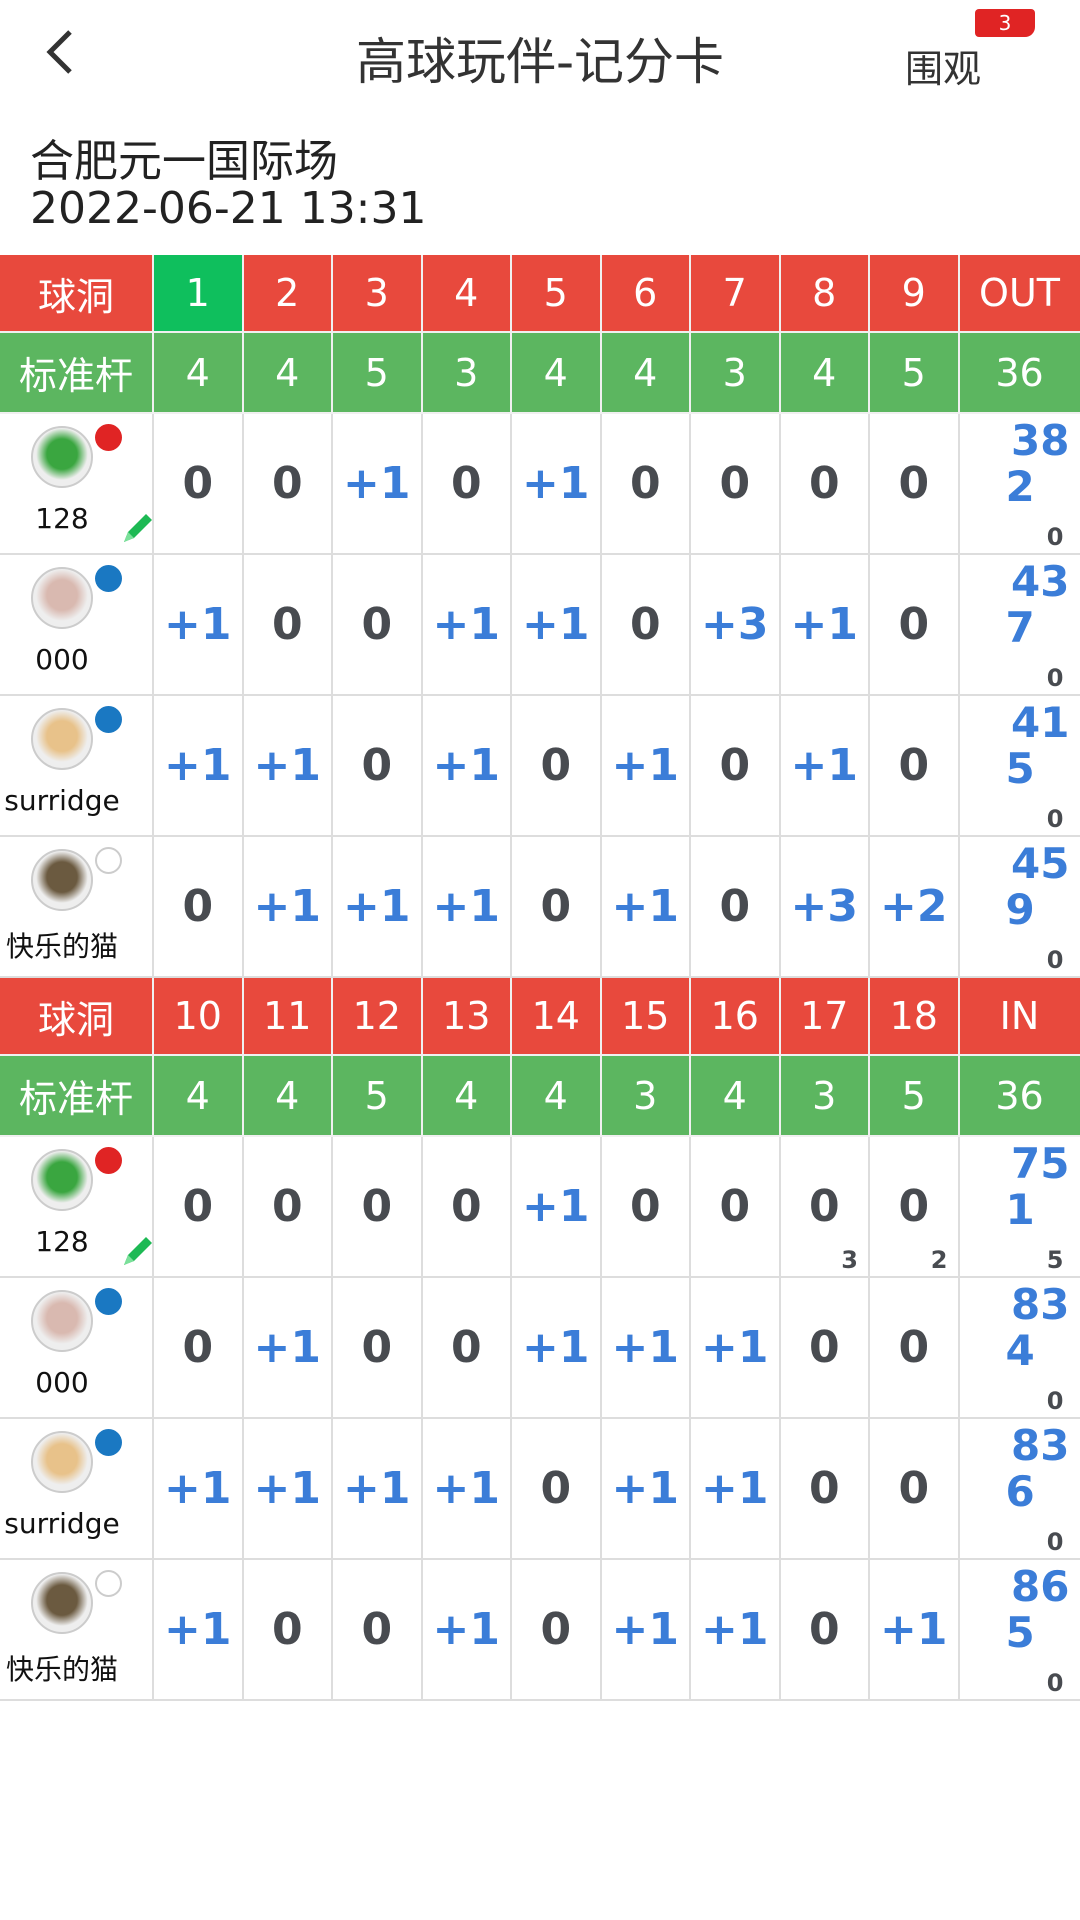 The height and width of the screenshot is (1920, 1080). What do you see at coordinates (736, 294) in the screenshot?
I see `hole-number: 7` at bounding box center [736, 294].